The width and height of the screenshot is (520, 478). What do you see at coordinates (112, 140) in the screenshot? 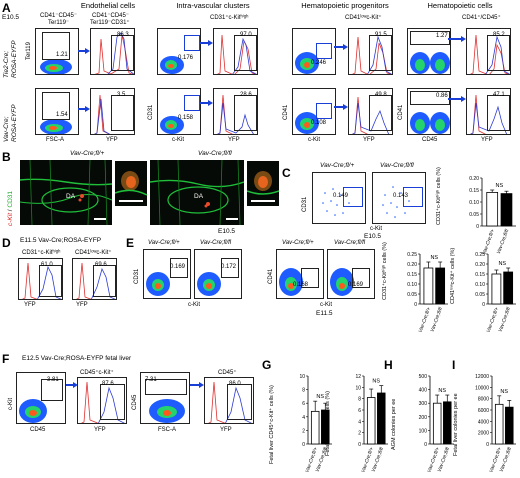
I see `axis-yfp-1: YFP` at bounding box center [112, 140].